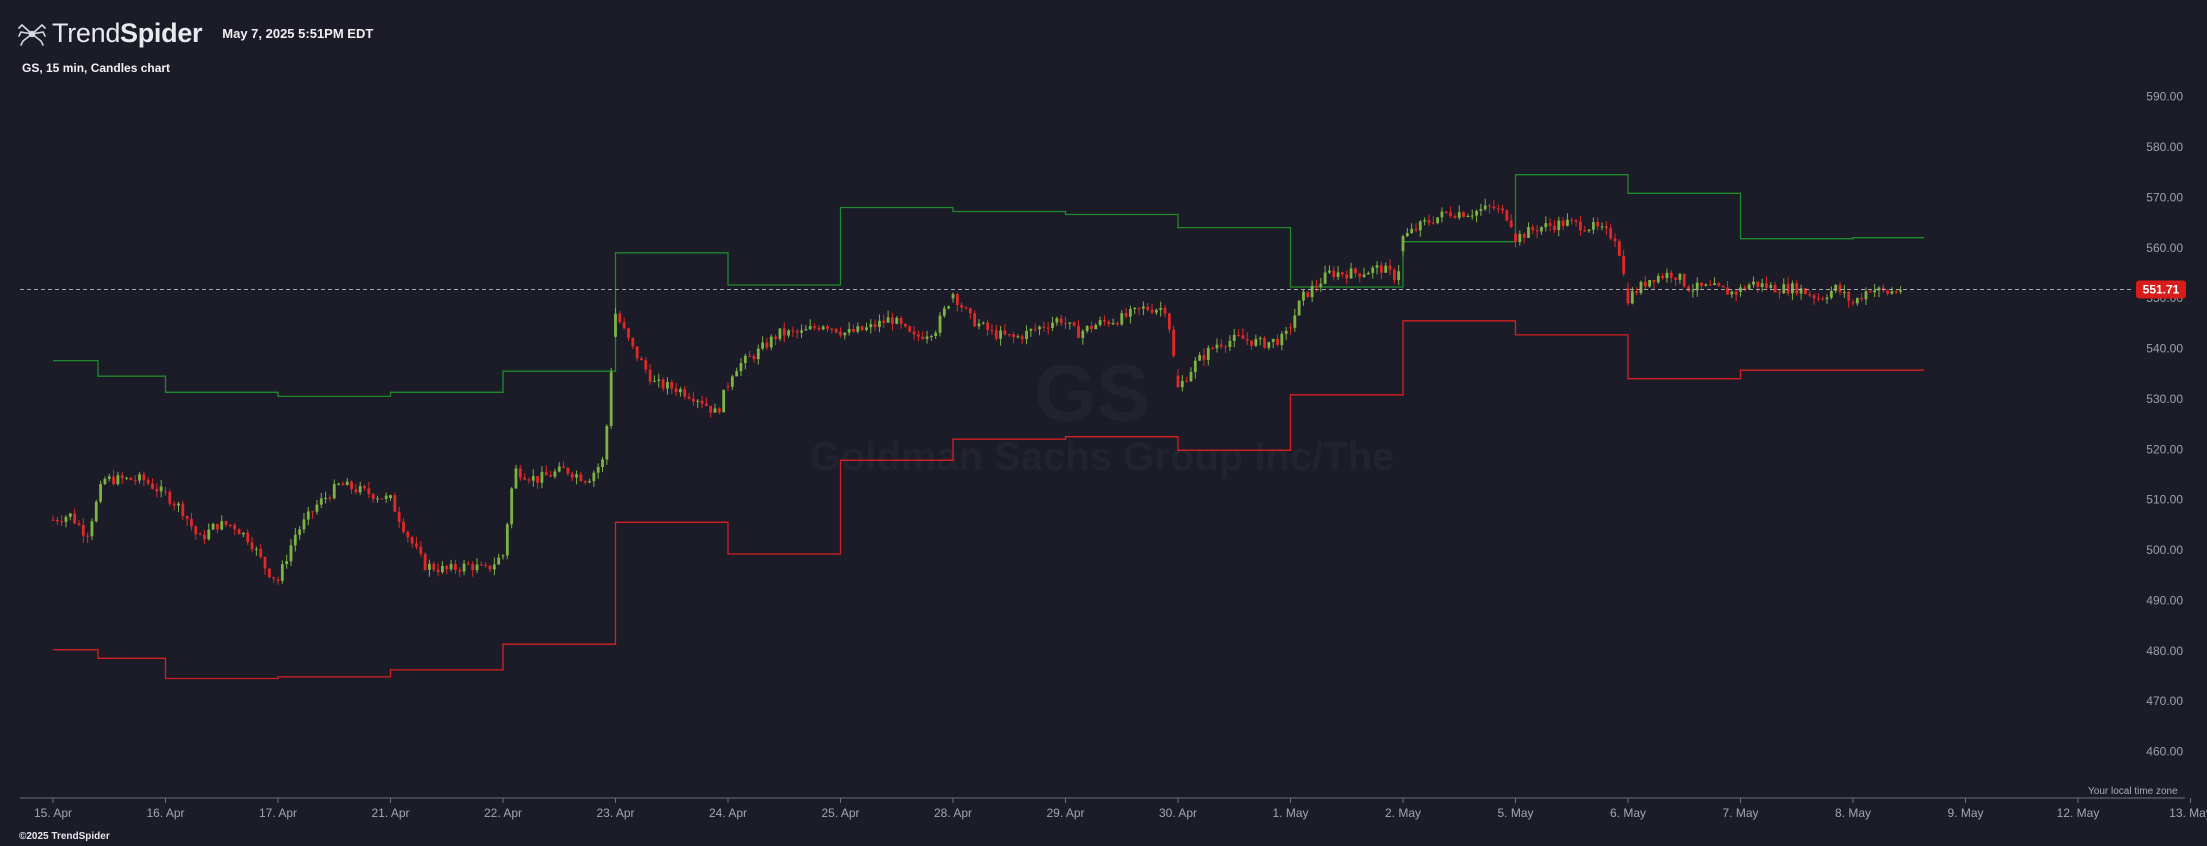 The width and height of the screenshot is (2207, 846). Describe the element at coordinates (110, 33) in the screenshot. I see `trendspider-logo: TrendSpider` at that location.